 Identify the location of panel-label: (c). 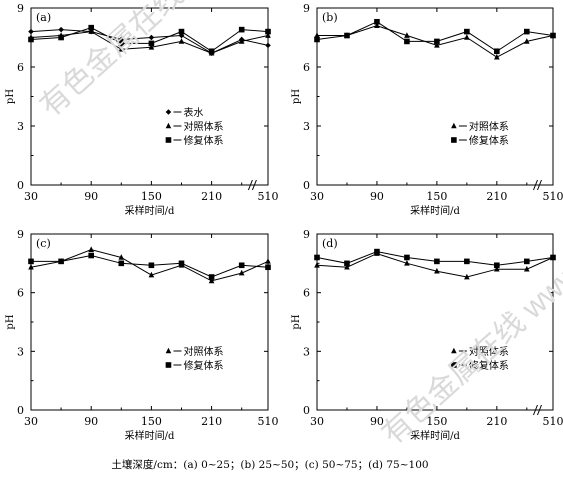
(43, 243).